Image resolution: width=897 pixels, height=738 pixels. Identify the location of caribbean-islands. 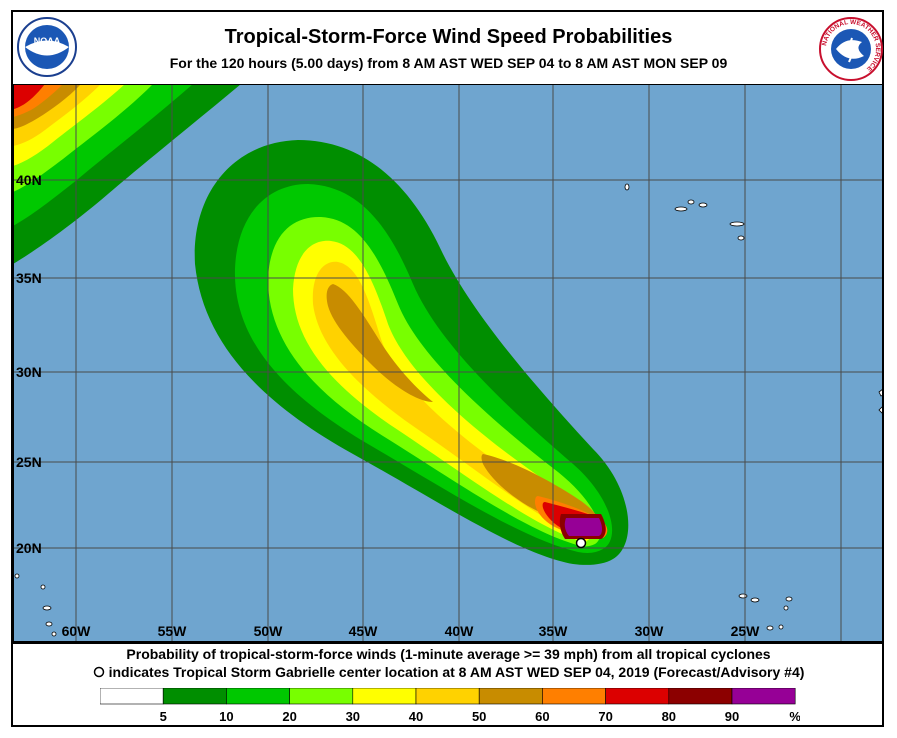
(35, 605).